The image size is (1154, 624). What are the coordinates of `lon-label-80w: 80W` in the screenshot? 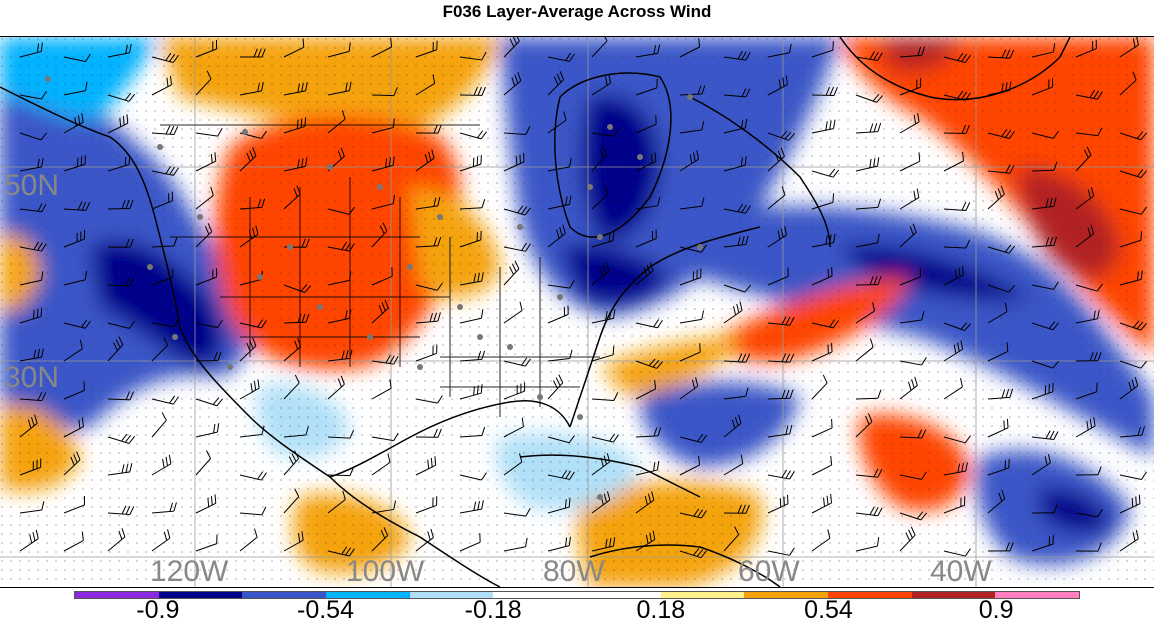 It's located at (574, 572).